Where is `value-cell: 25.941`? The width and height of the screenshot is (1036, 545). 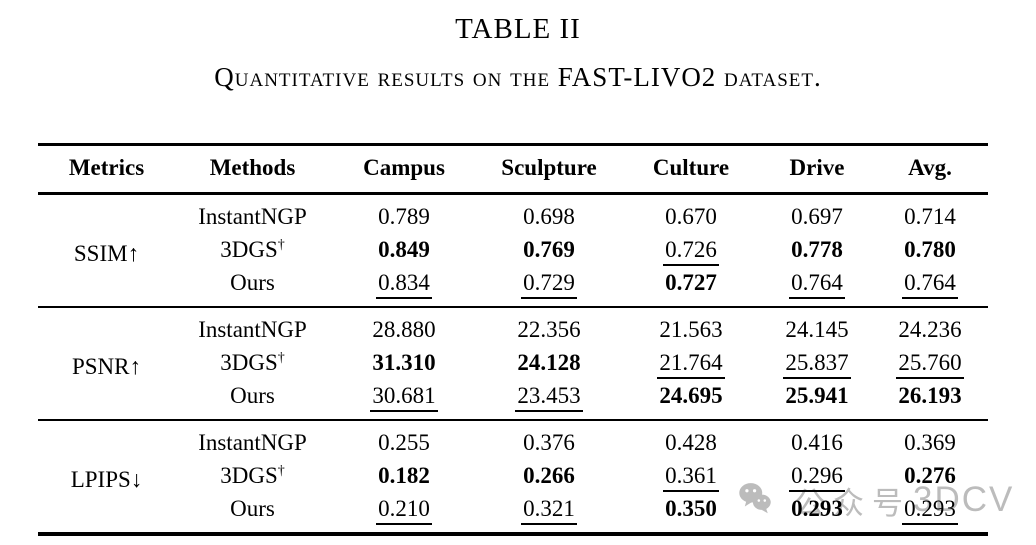
value-cell: 25.941 is located at coordinates (817, 399).